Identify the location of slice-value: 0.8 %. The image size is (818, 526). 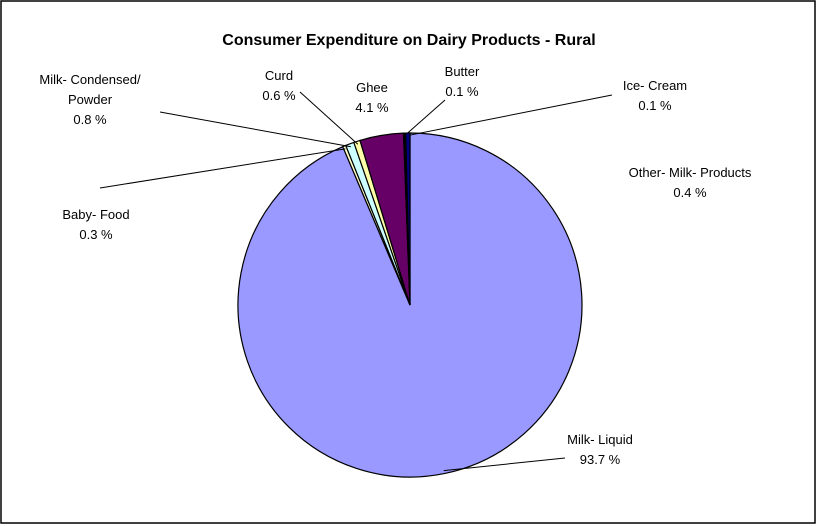
(90, 119).